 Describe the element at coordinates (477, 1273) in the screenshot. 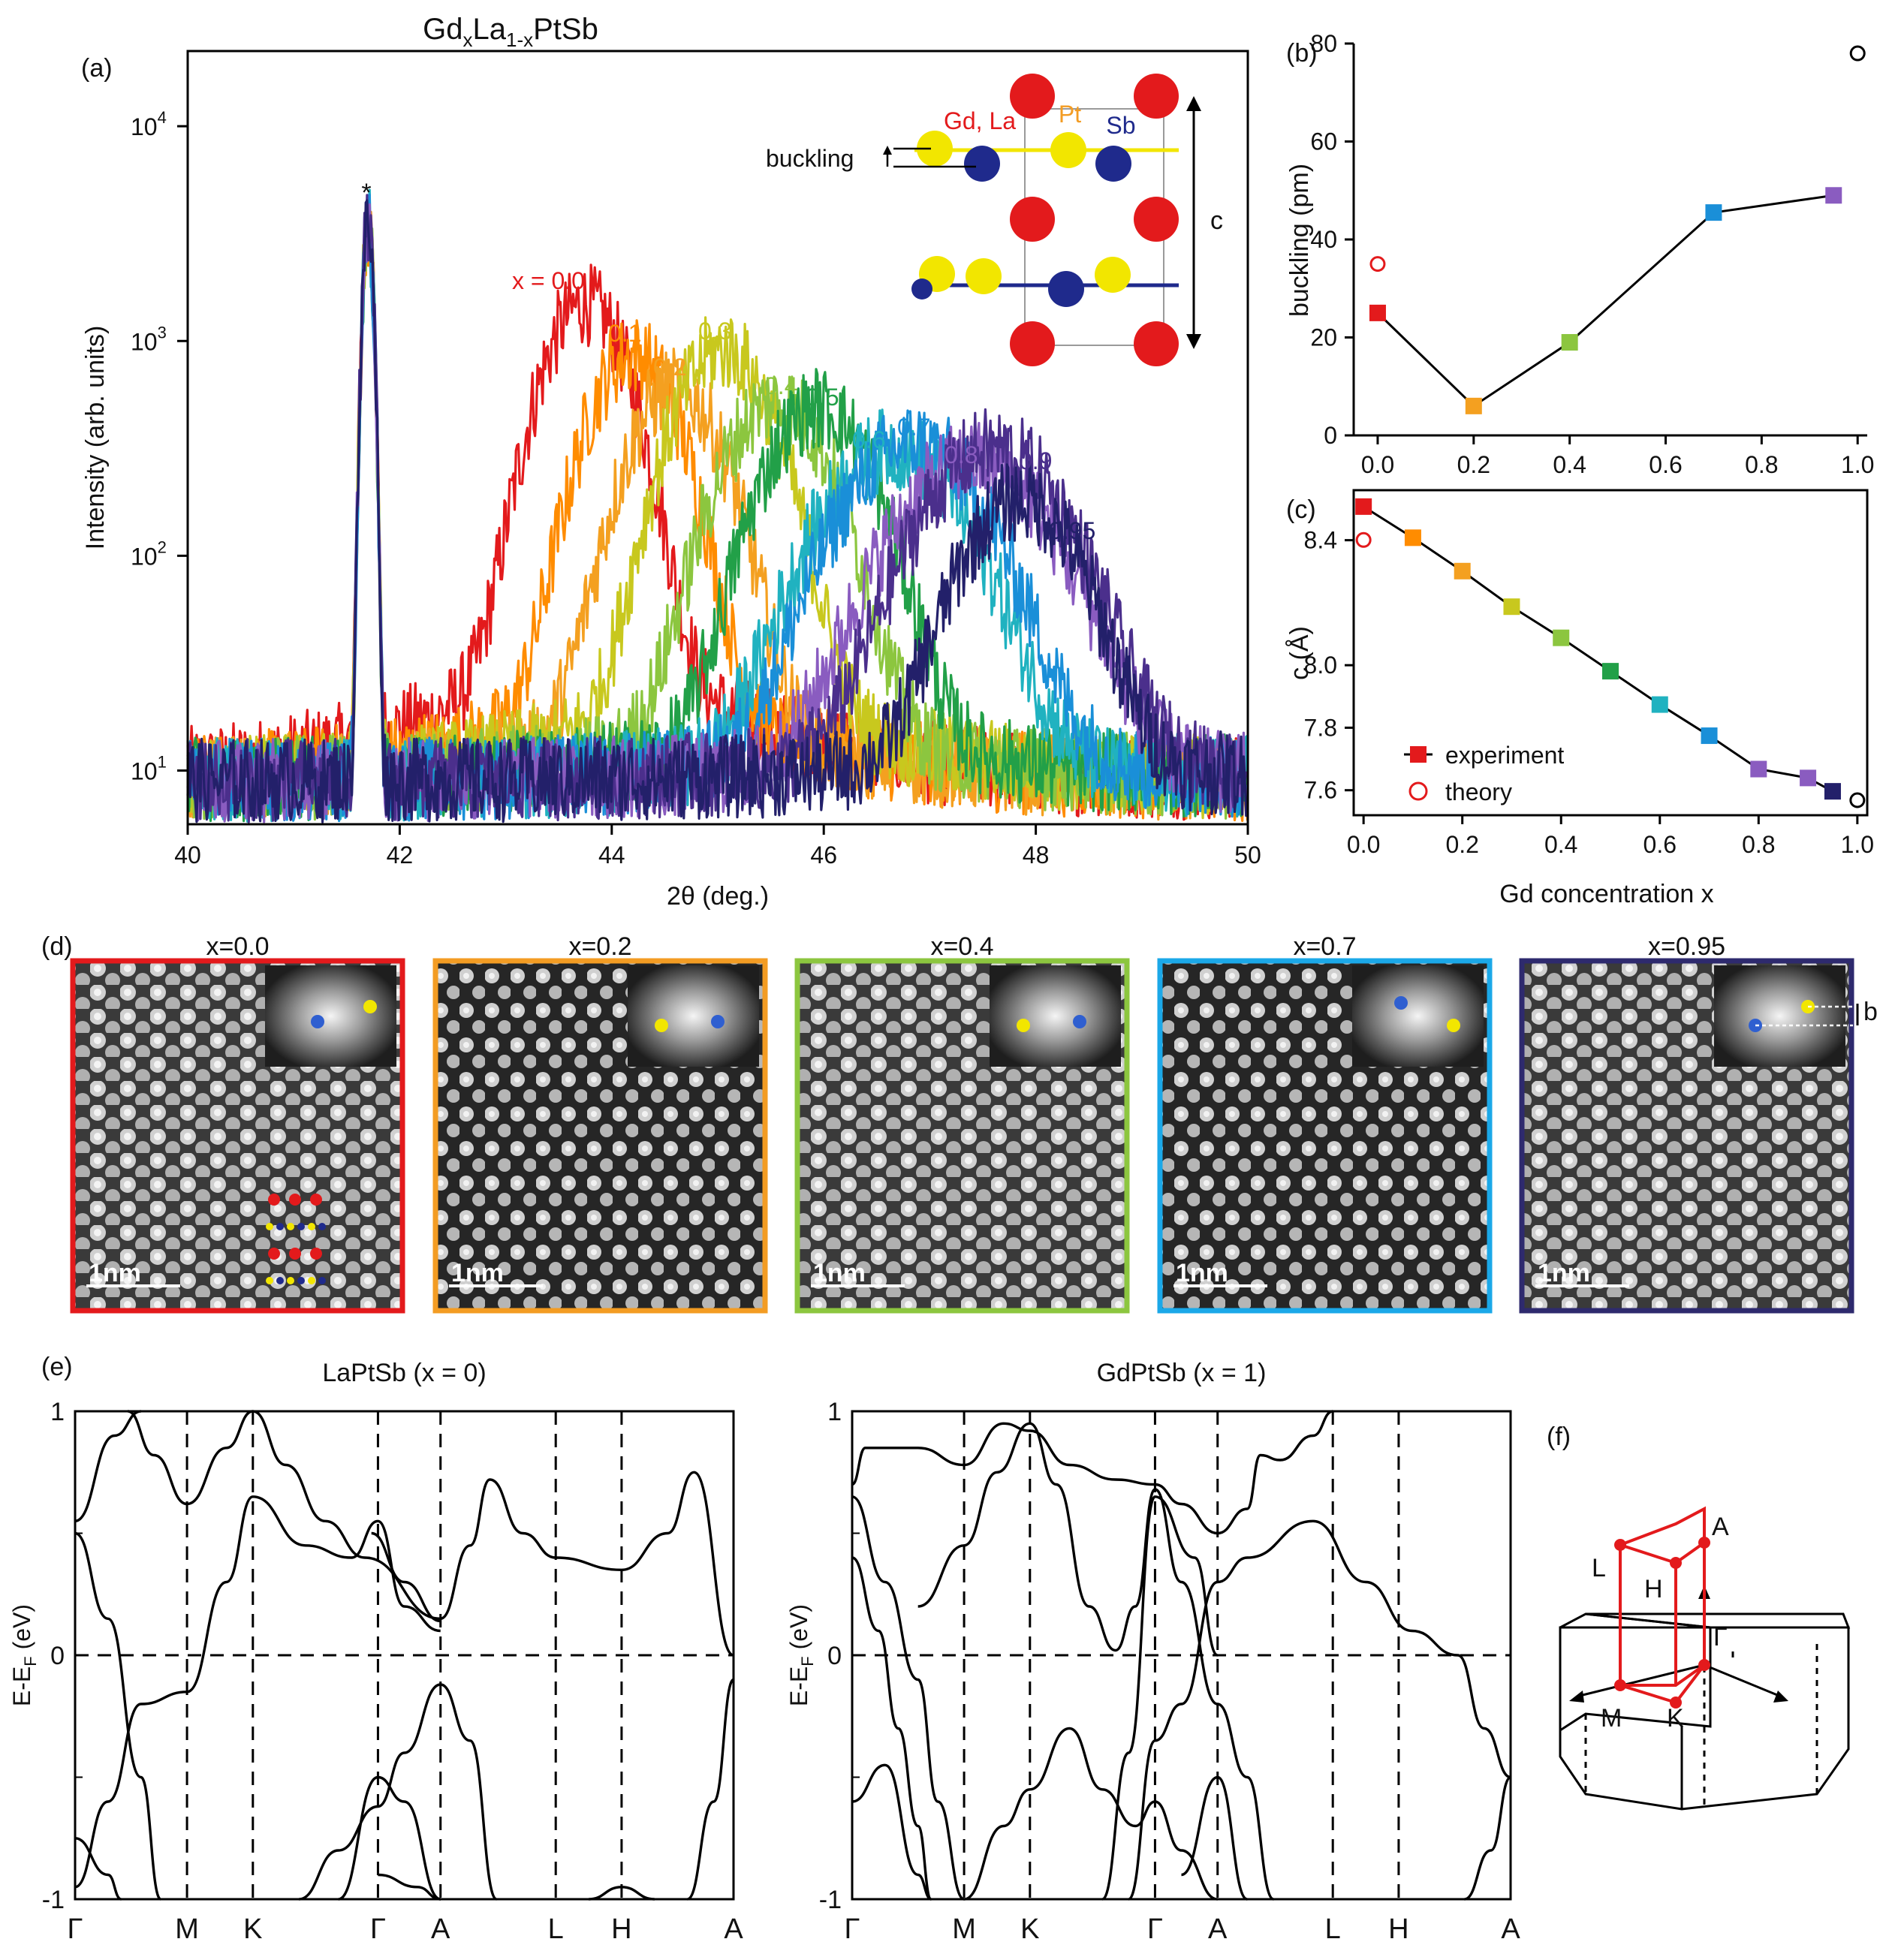

I see `scale-bar-label: 1nm` at that location.